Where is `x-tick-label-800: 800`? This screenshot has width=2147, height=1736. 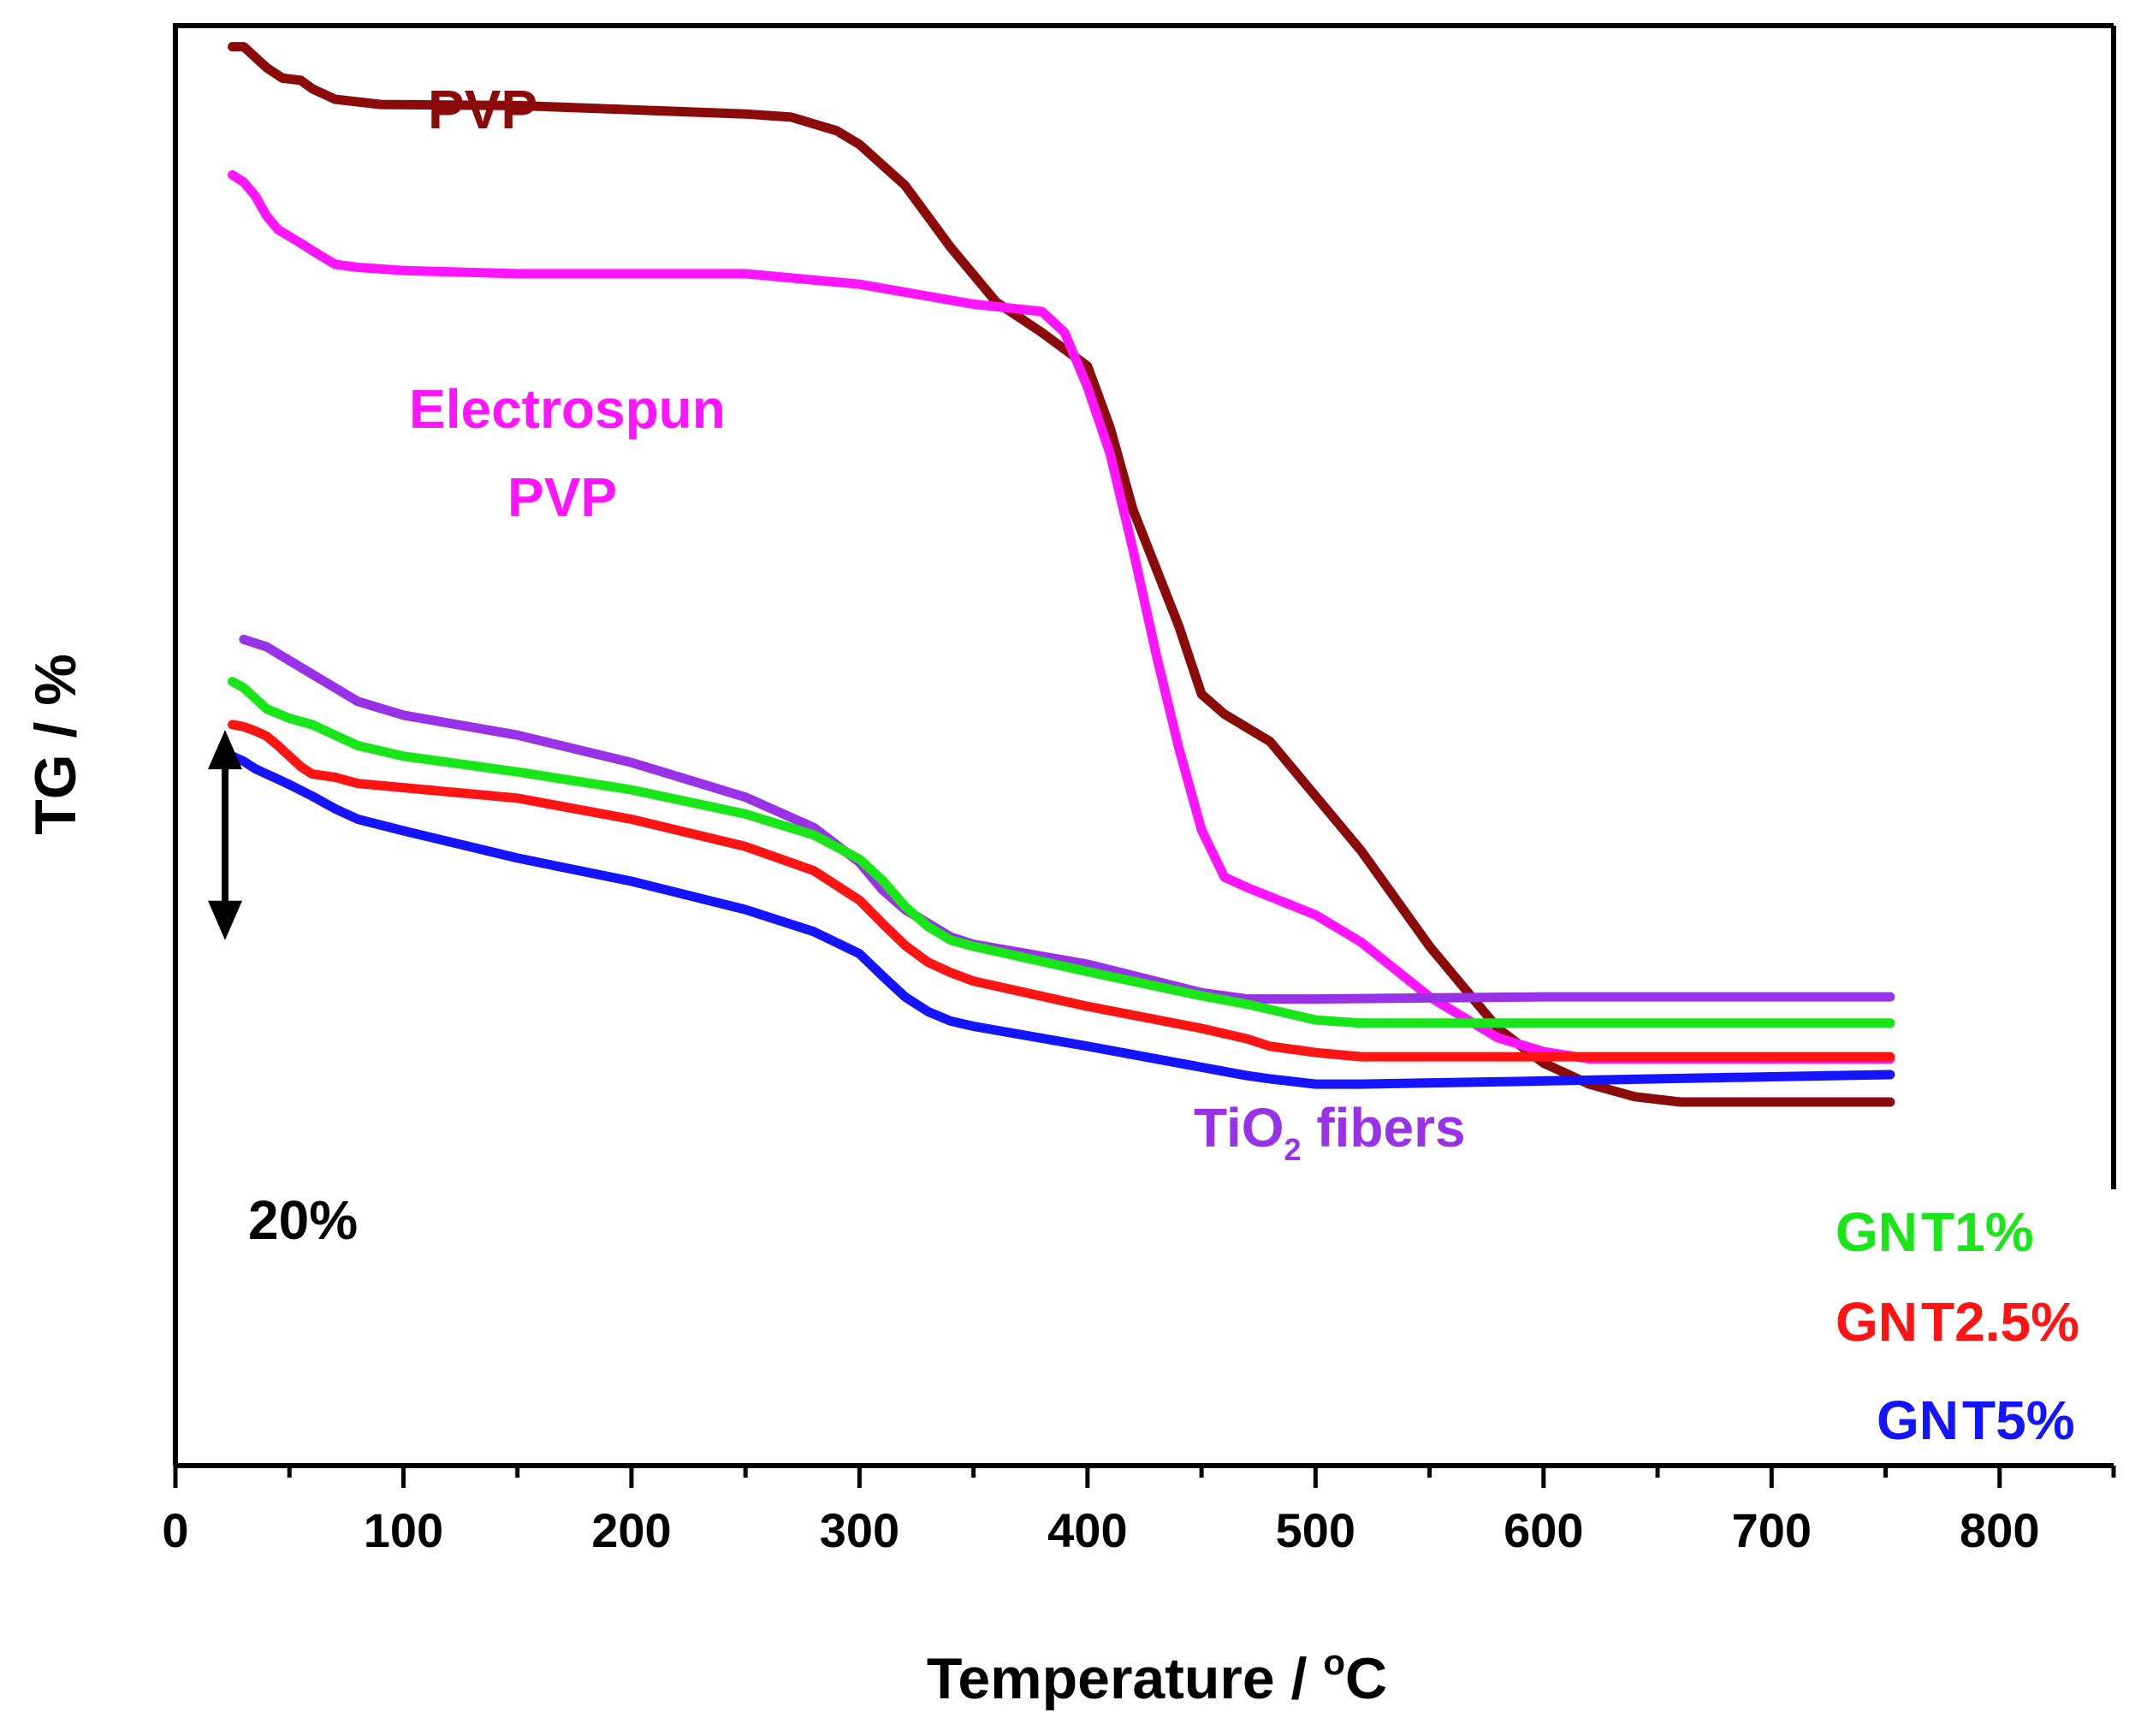
x-tick-label-800: 800 is located at coordinates (1999, 1530).